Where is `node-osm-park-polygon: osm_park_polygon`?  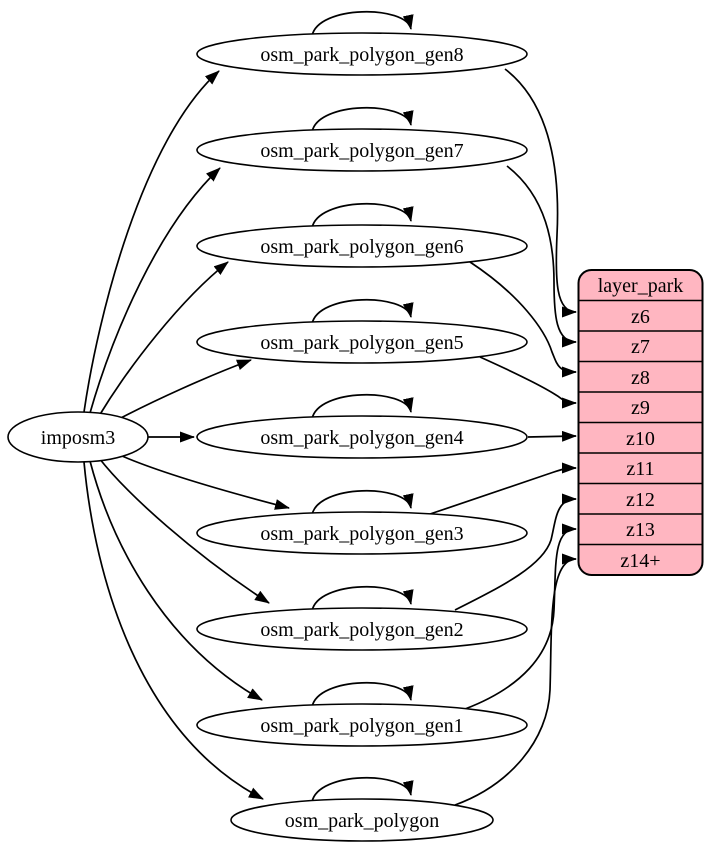 node-osm-park-polygon: osm_park_polygon is located at coordinates (362, 820).